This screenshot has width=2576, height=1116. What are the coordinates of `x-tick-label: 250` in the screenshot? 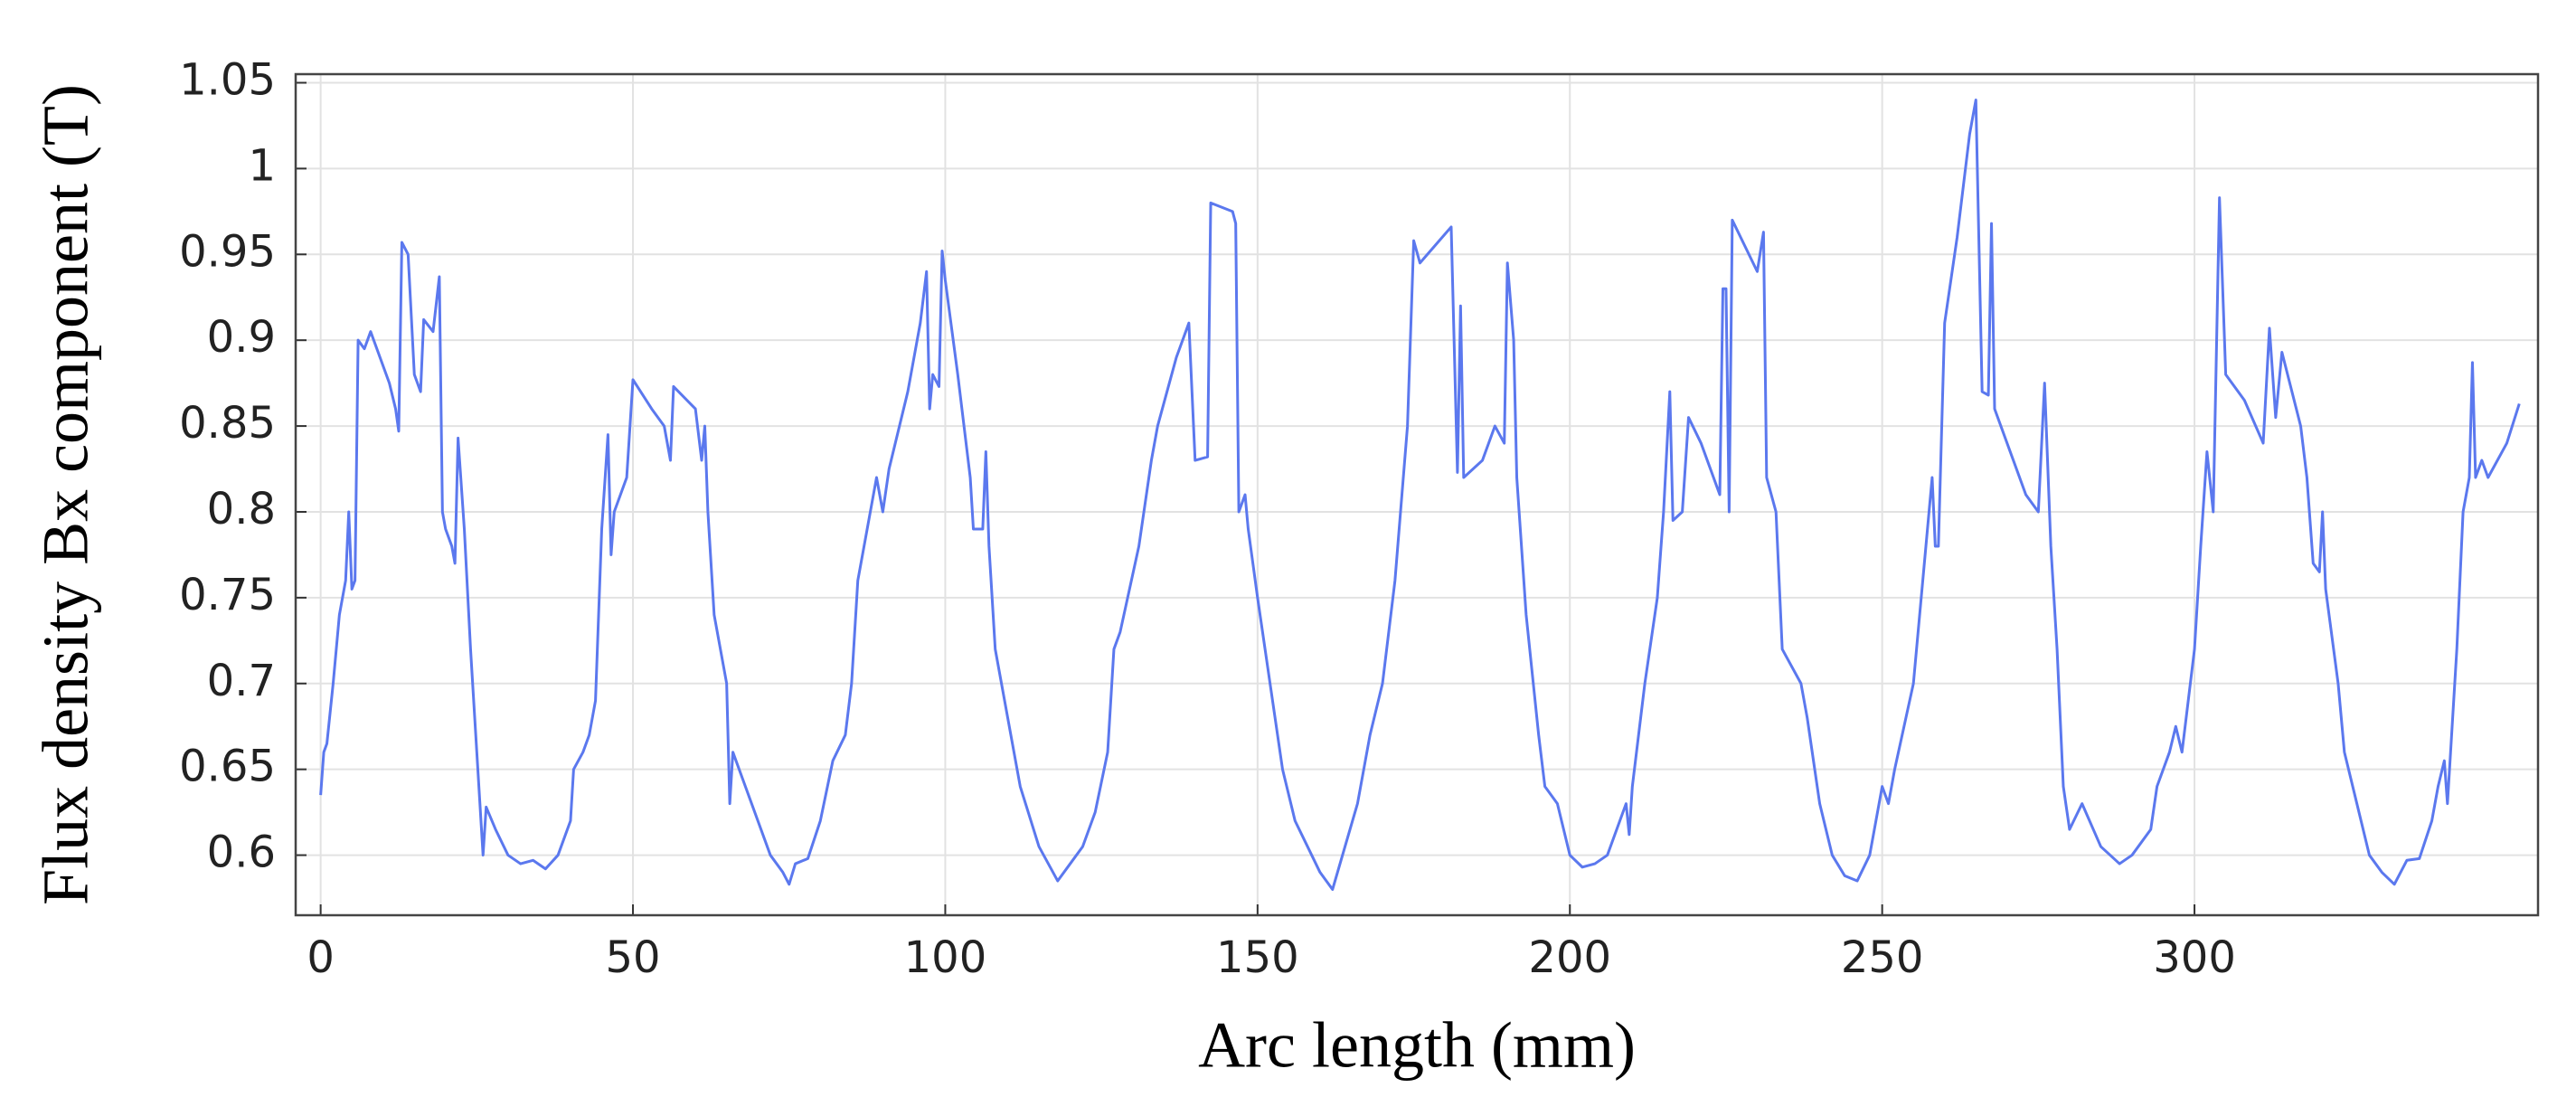 It's located at (1882, 958).